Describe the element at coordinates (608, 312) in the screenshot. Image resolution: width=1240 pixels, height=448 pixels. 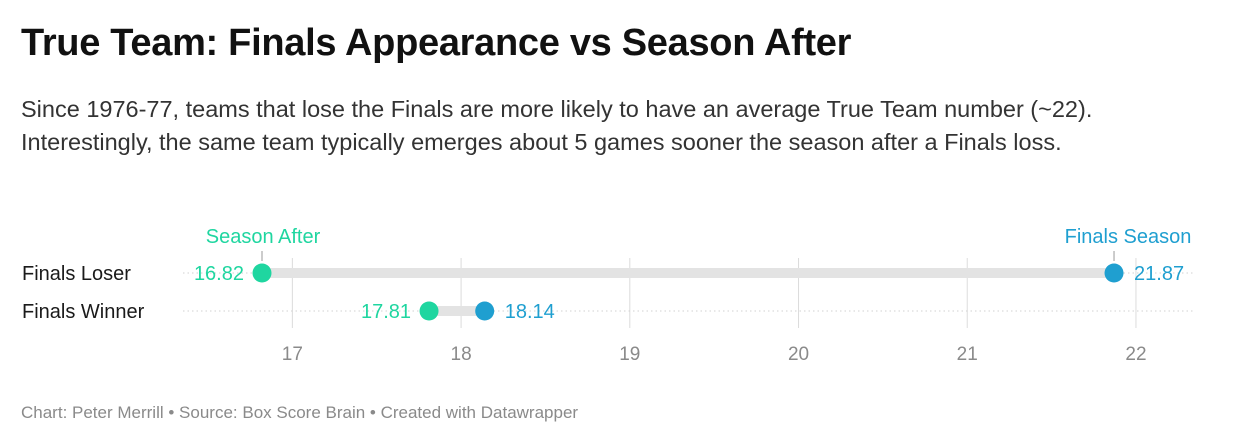
I see `chart-row: Finals Winner 17.81 18.14` at that location.